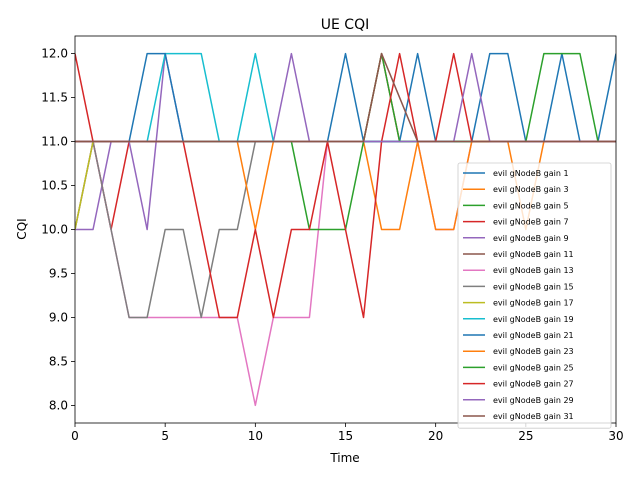 The image size is (640, 480). What do you see at coordinates (58, 405) in the screenshot?
I see `y-tick-label: 8.0` at bounding box center [58, 405].